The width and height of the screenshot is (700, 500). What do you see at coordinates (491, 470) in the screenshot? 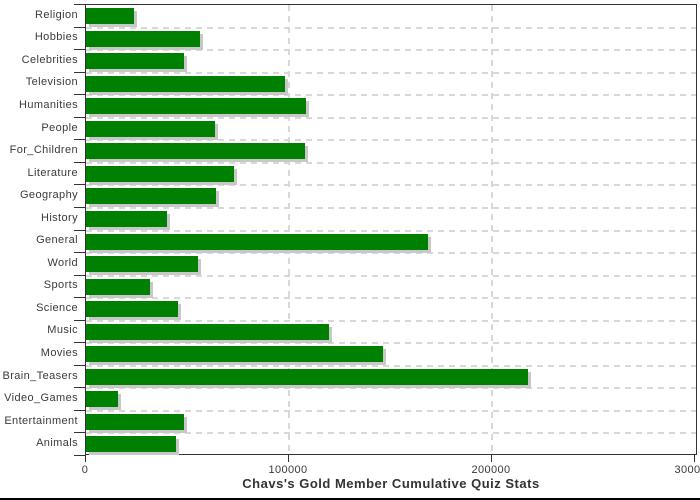
I see `x-tick-label: 200000` at bounding box center [491, 470].